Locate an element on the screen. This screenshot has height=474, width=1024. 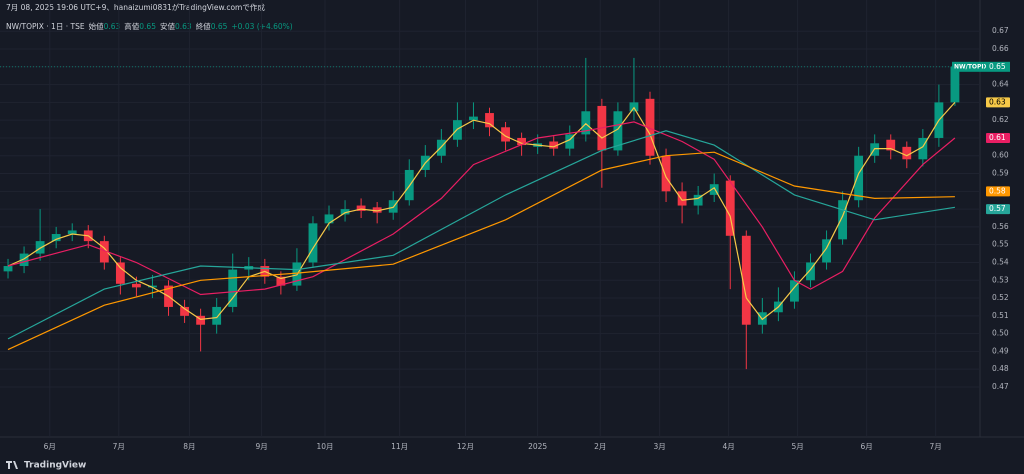
y-tick-label: 0.56 is located at coordinates (1000, 226).